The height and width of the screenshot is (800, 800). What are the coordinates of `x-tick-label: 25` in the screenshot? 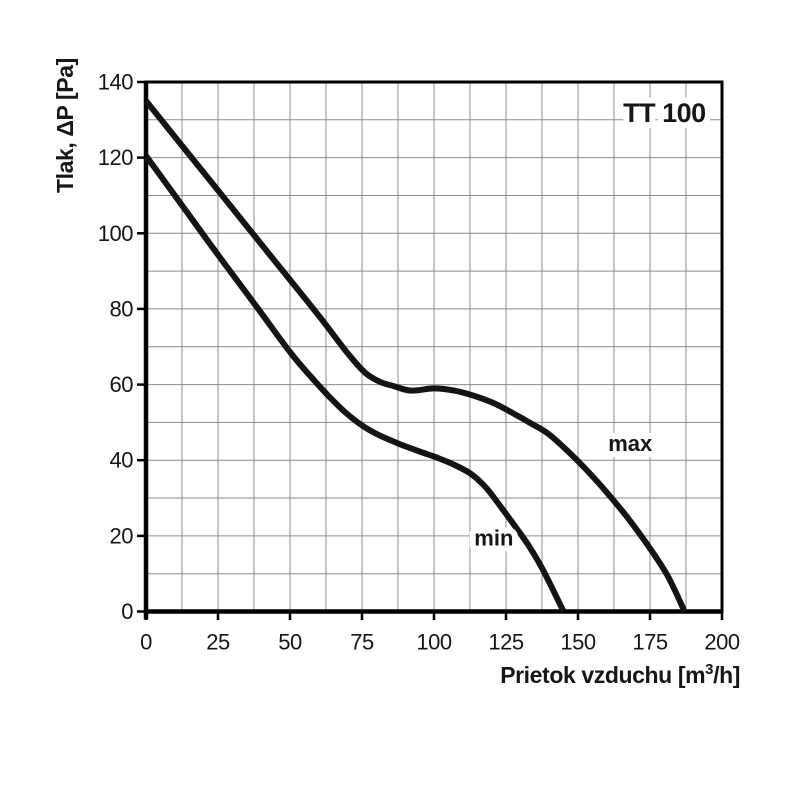 It's located at (218, 642).